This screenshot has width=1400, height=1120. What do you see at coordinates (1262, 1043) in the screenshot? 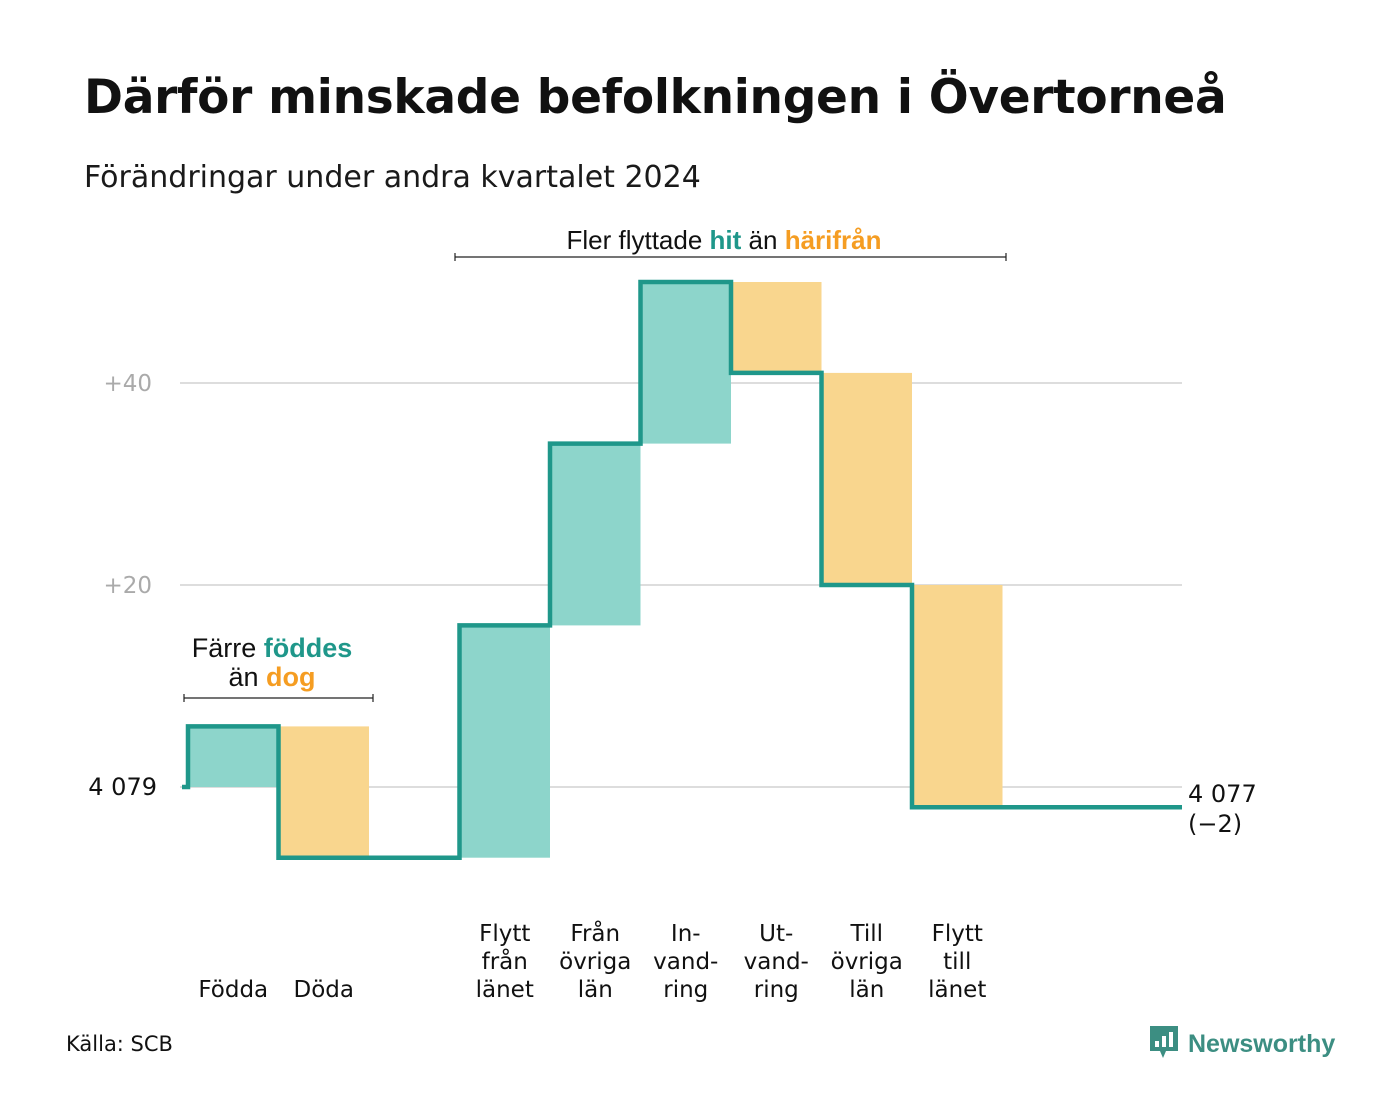
I see `brand-name: Newsworthy` at bounding box center [1262, 1043].